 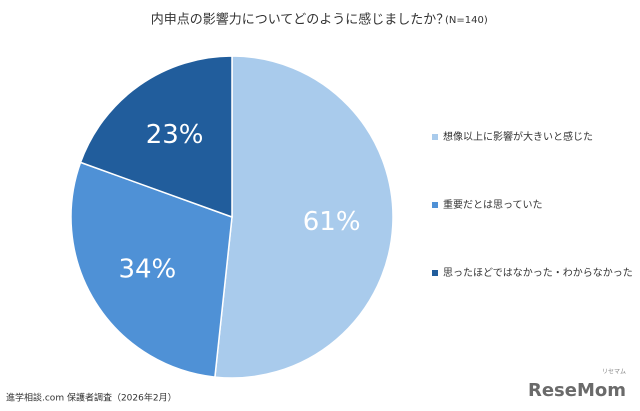 I want to click on data-label: 61%, so click(x=332, y=222).